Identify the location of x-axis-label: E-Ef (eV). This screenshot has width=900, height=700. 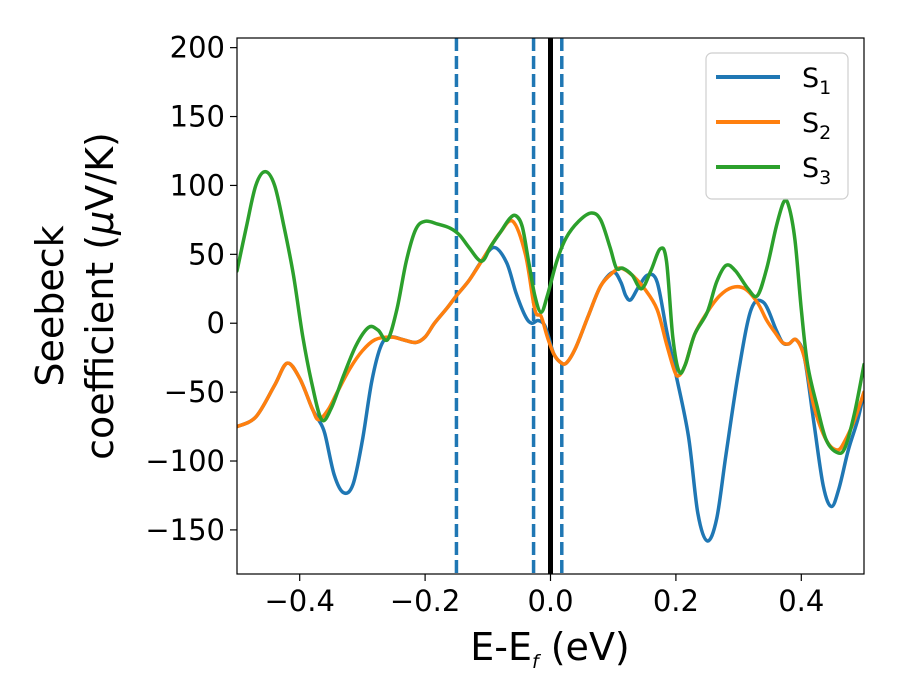
(550, 649).